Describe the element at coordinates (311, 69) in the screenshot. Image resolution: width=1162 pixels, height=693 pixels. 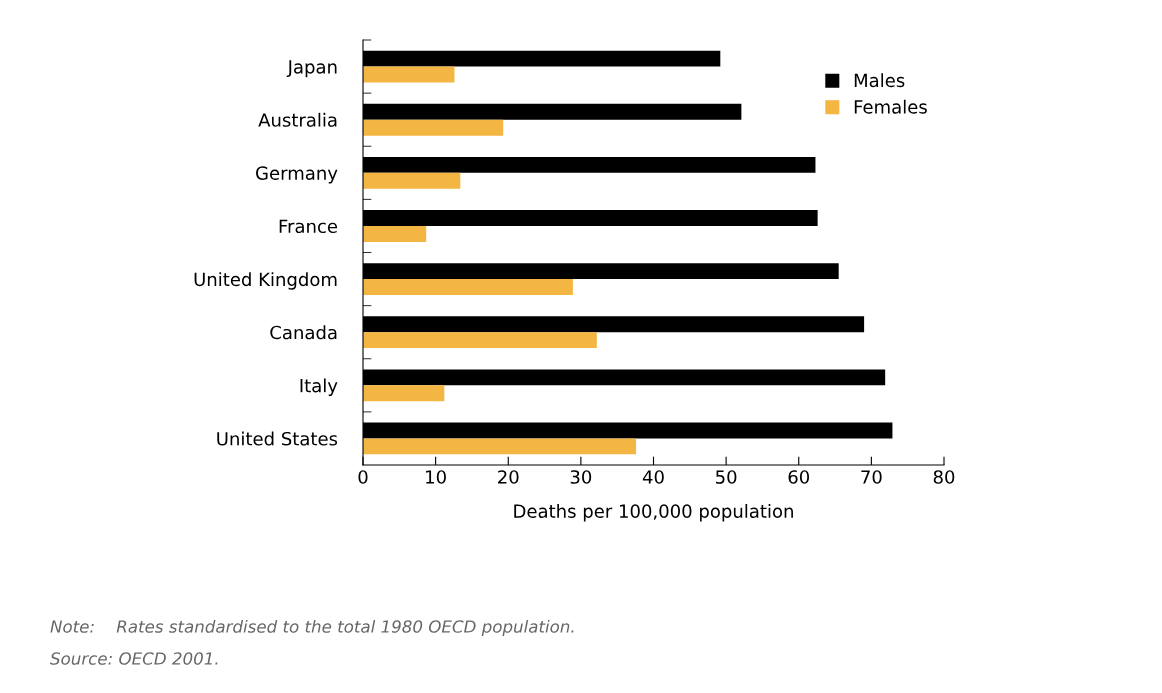
I see `y-tick-label: Japan` at that location.